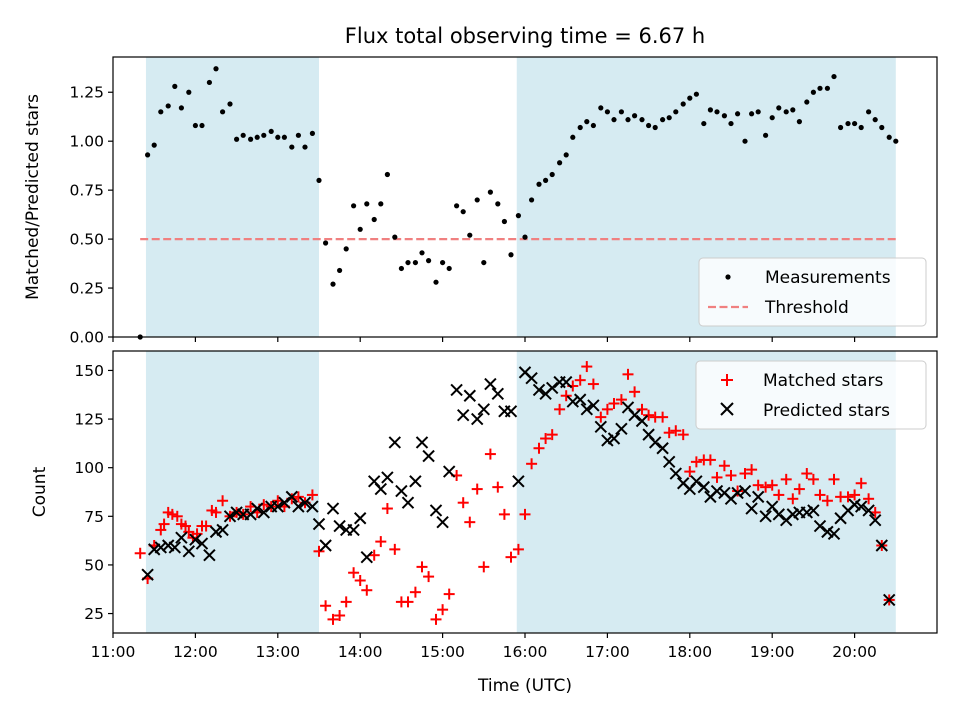 The height and width of the screenshot is (720, 960). Describe the element at coordinates (86, 338) in the screenshot. I see `ratio-ytick-label: 0.00` at that location.